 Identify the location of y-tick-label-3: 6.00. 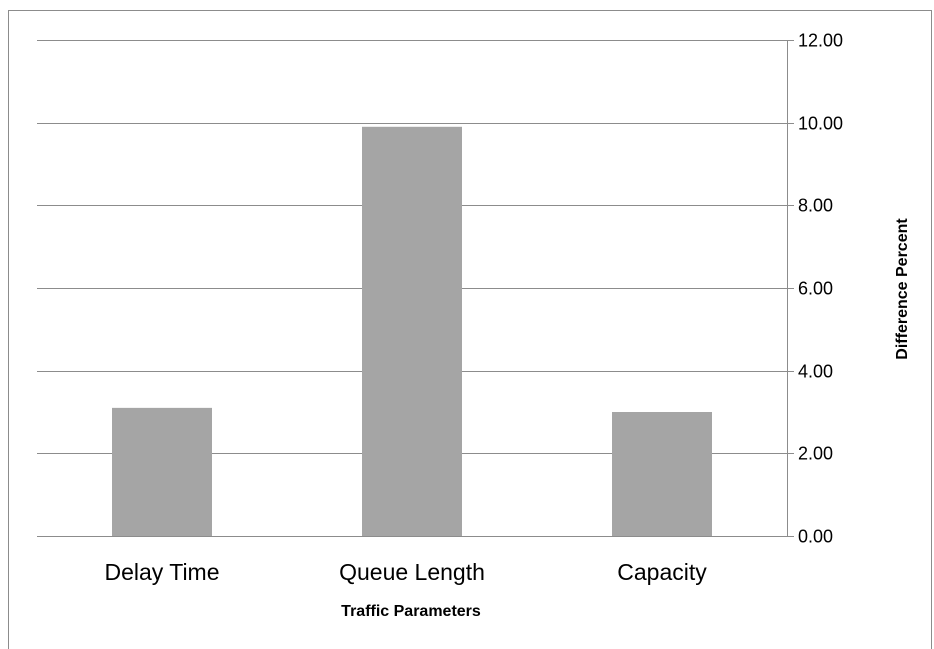
(815, 289).